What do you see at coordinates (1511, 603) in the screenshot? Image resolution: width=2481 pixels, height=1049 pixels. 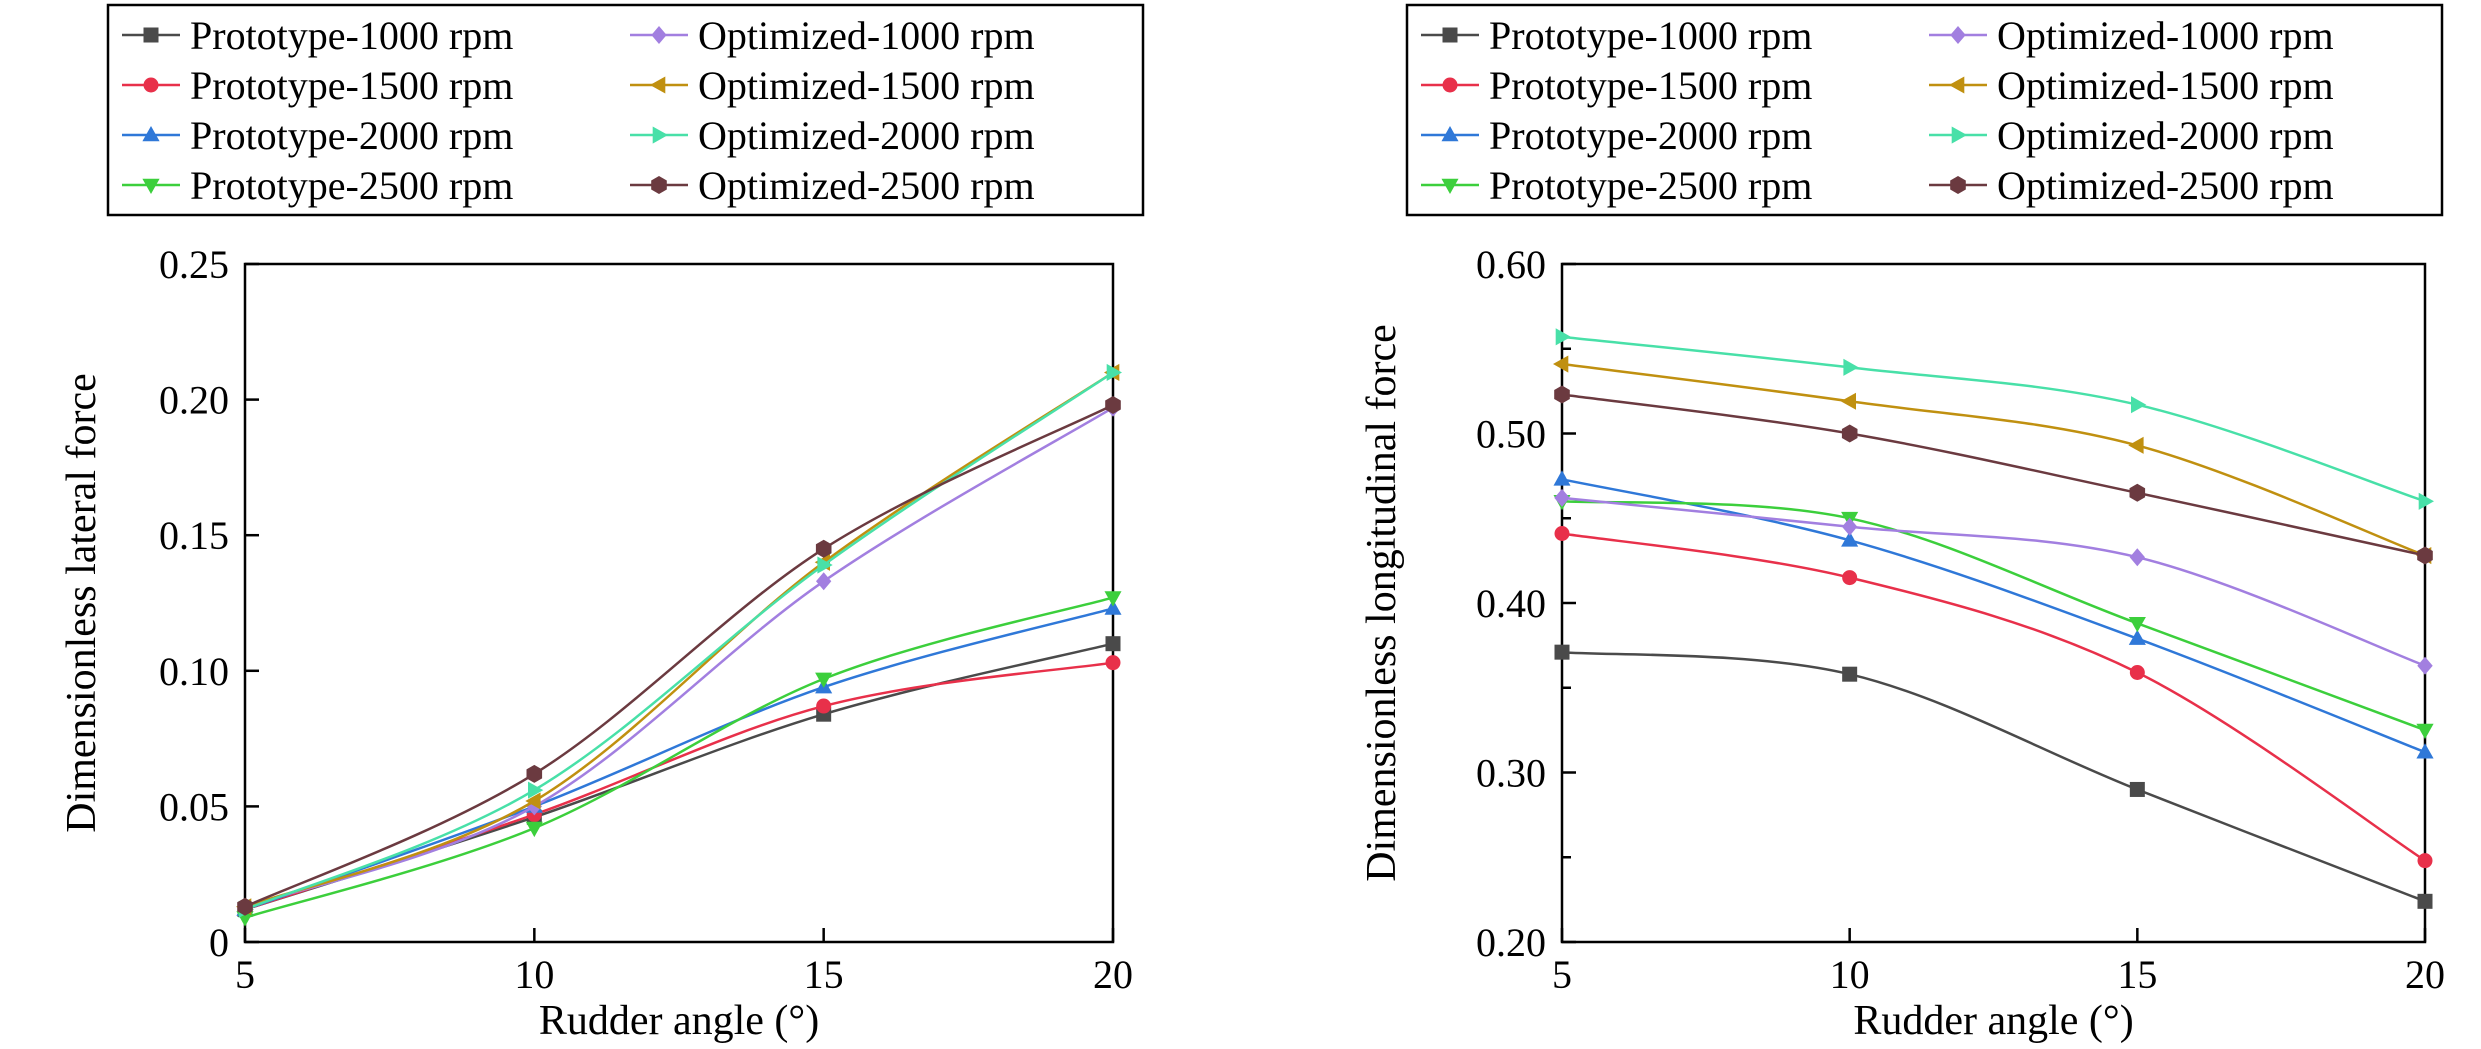 I see `y-tick-label: 0.40` at bounding box center [1511, 603].